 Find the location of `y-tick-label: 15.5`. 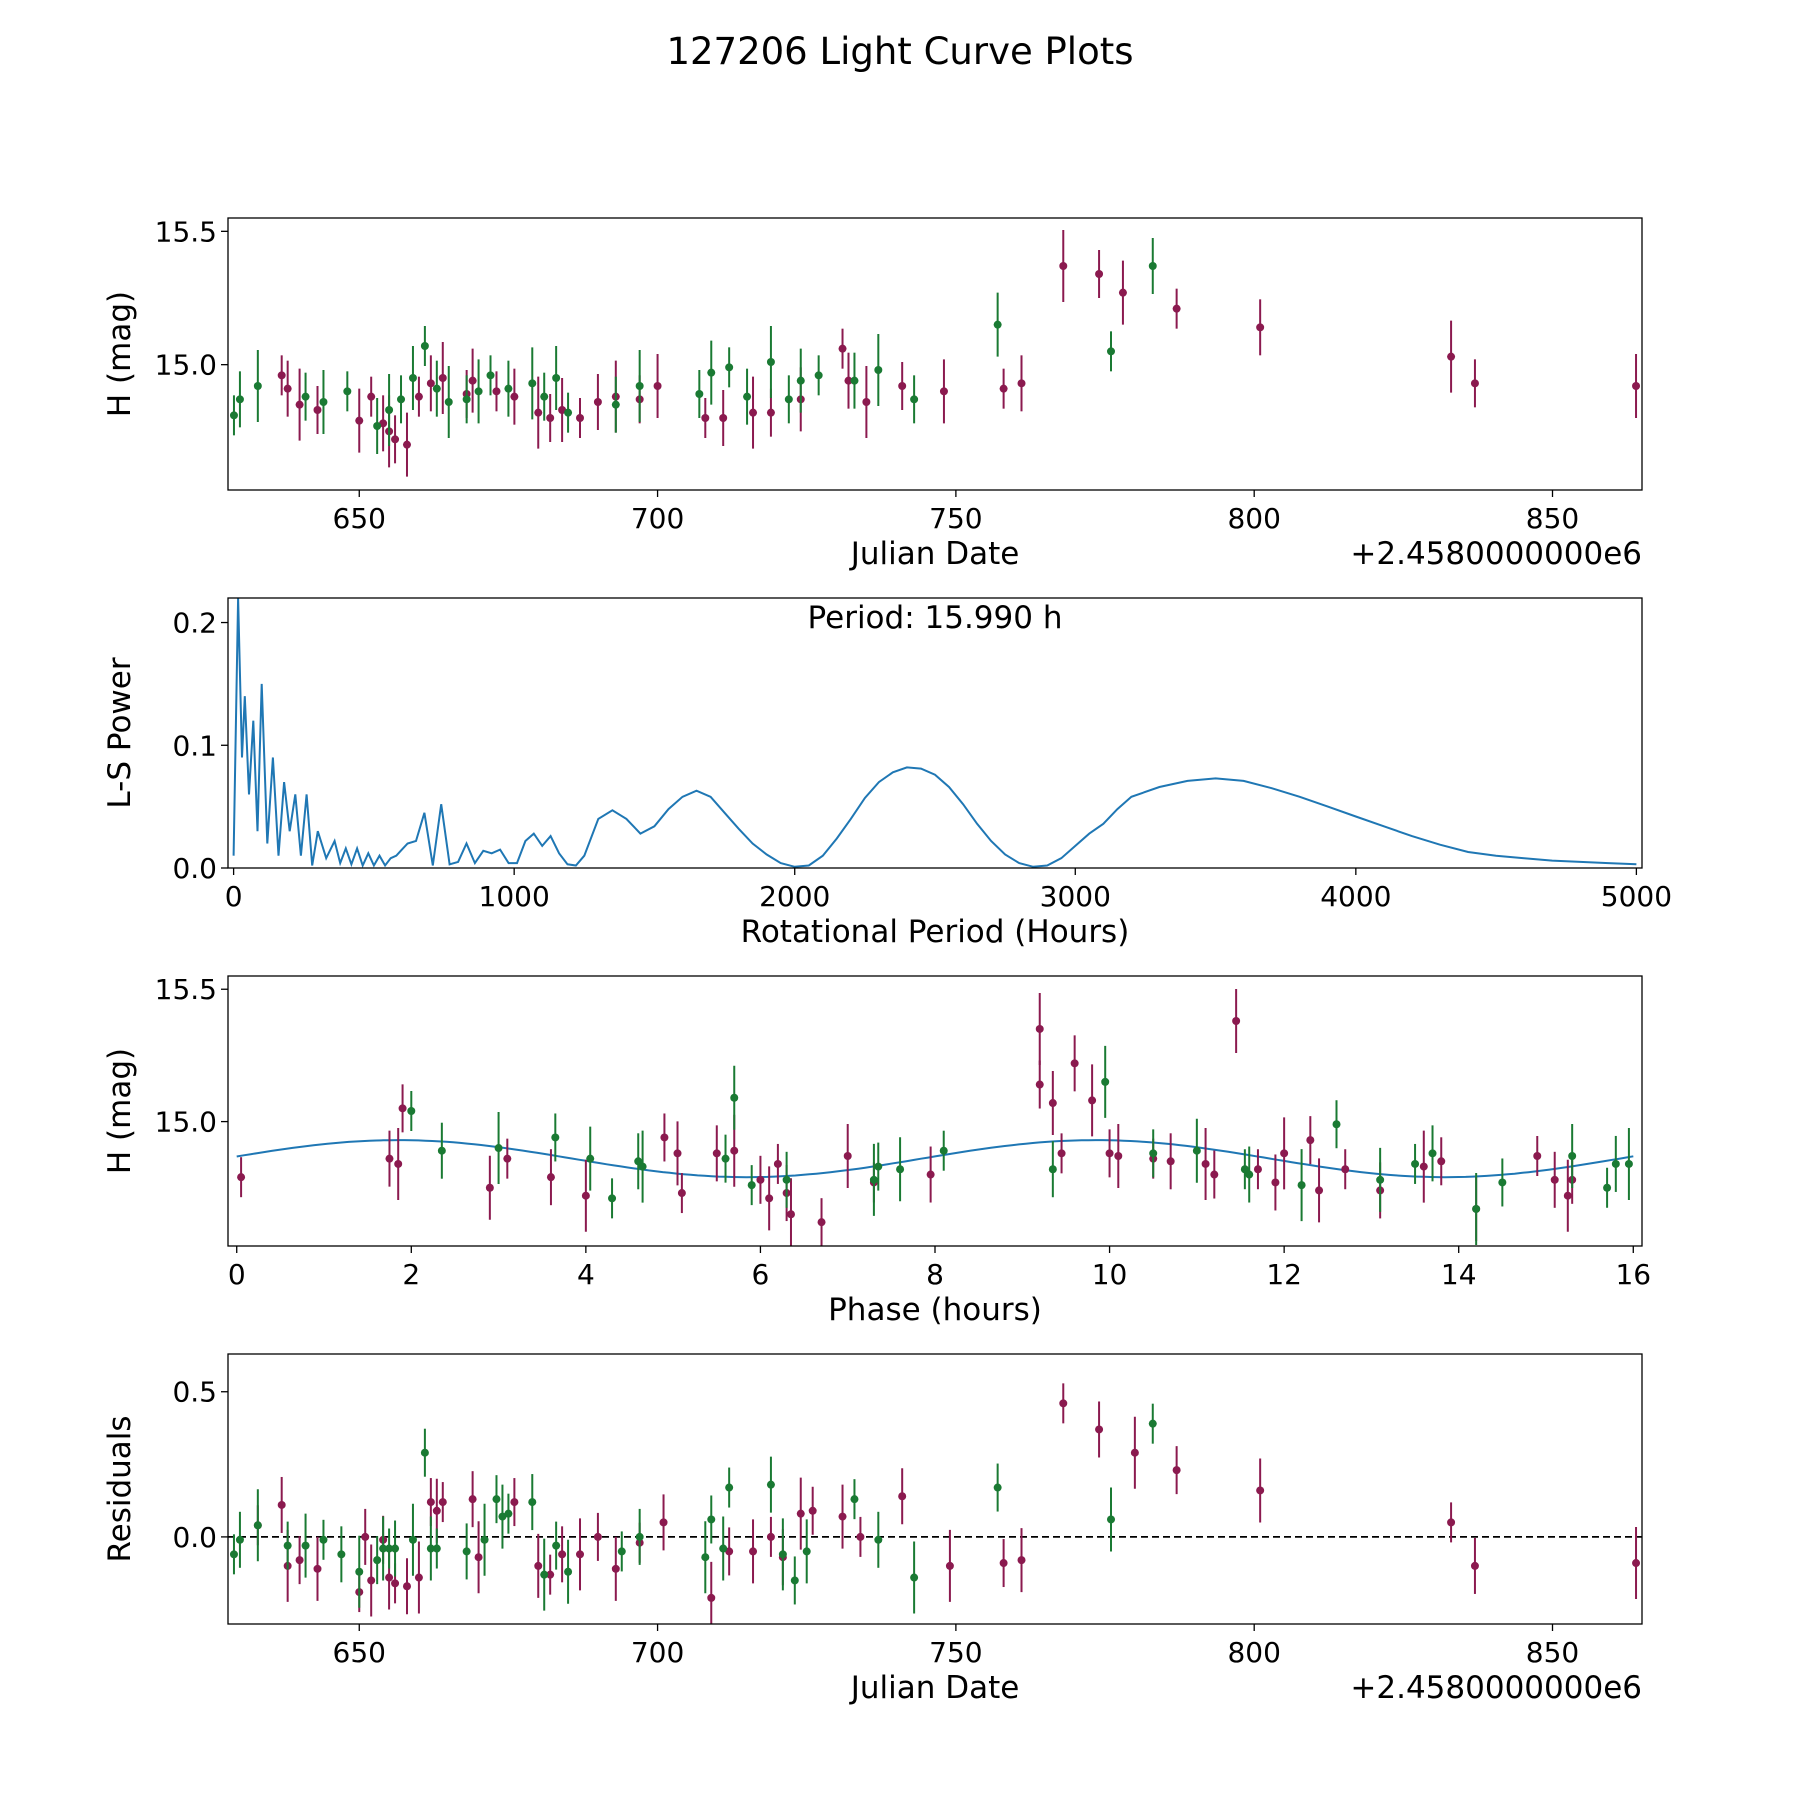

y-tick-label: 15.5 is located at coordinates (186, 989).